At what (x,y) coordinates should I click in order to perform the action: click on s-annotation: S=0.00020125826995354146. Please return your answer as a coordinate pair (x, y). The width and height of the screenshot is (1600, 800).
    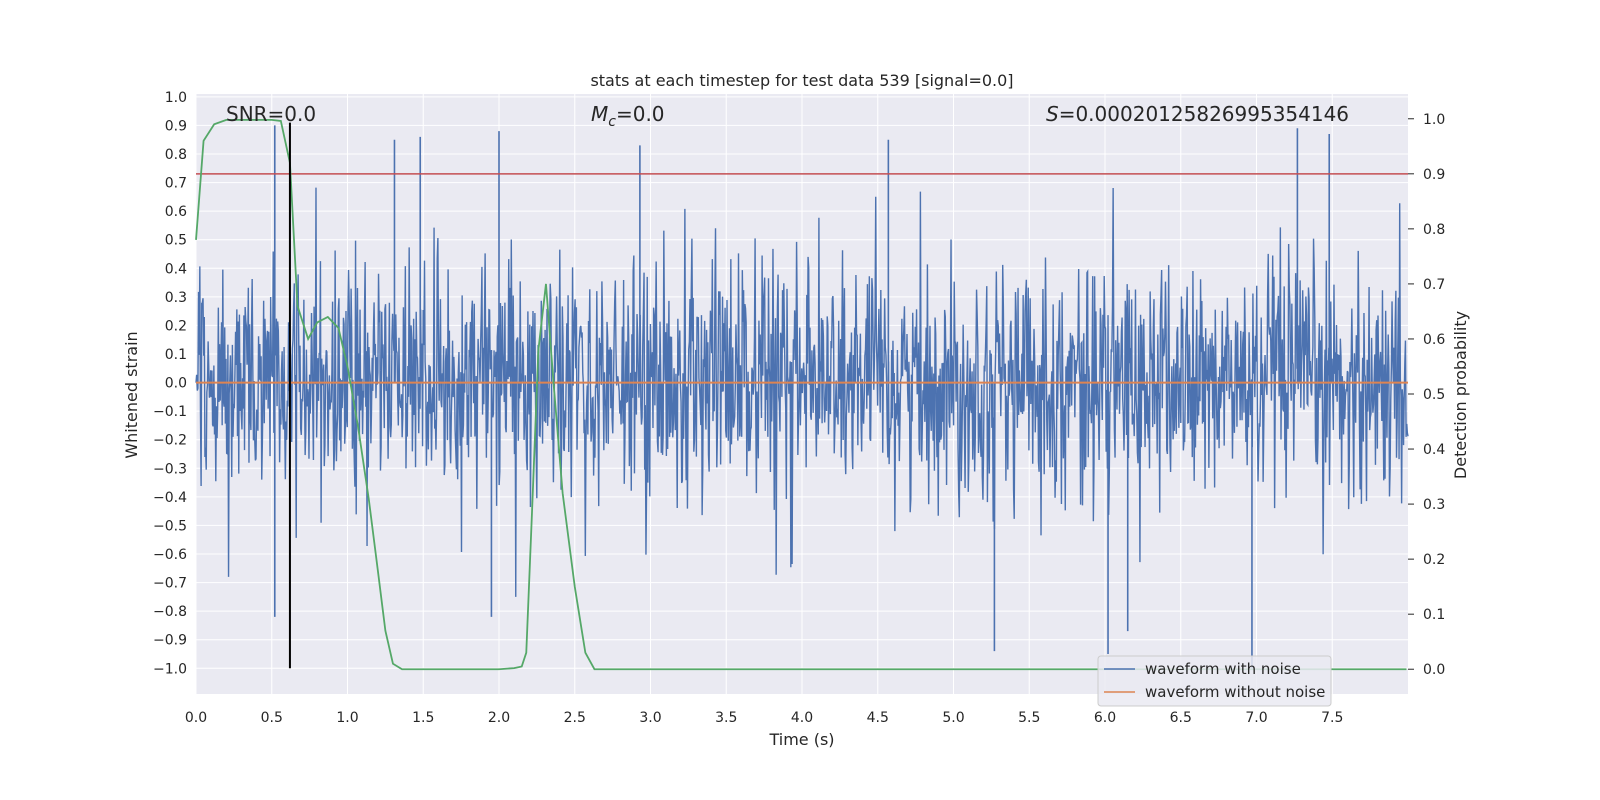
    Looking at the image, I should click on (1197, 114).